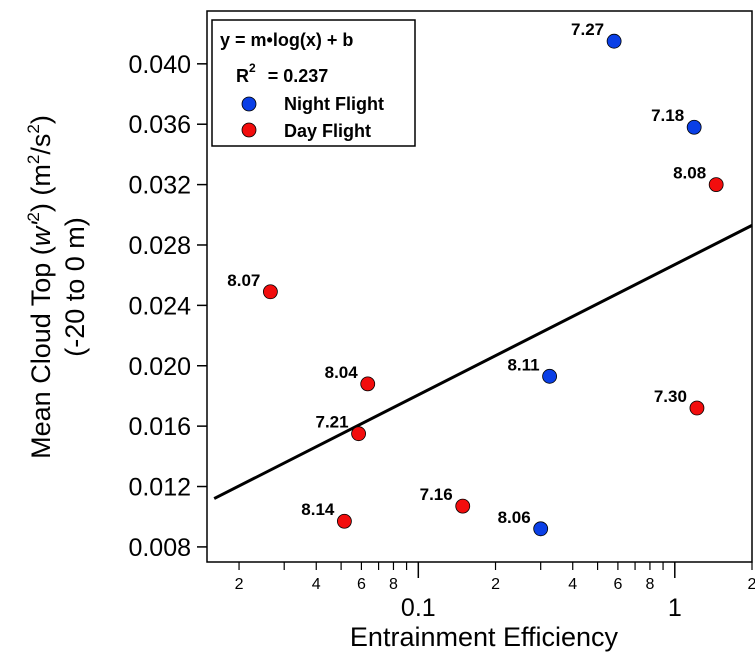 The image size is (755, 653). What do you see at coordinates (159, 427) in the screenshot?
I see `y-tick-label: 0.016` at bounding box center [159, 427].